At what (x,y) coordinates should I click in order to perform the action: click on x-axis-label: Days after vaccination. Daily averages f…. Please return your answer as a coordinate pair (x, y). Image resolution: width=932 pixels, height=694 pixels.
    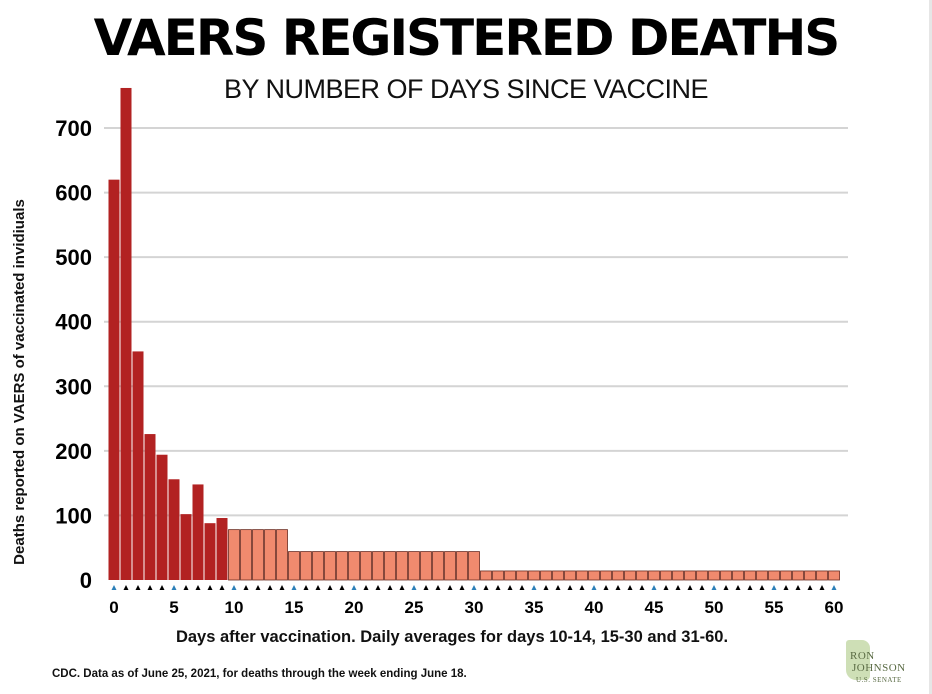
    Looking at the image, I should click on (452, 637).